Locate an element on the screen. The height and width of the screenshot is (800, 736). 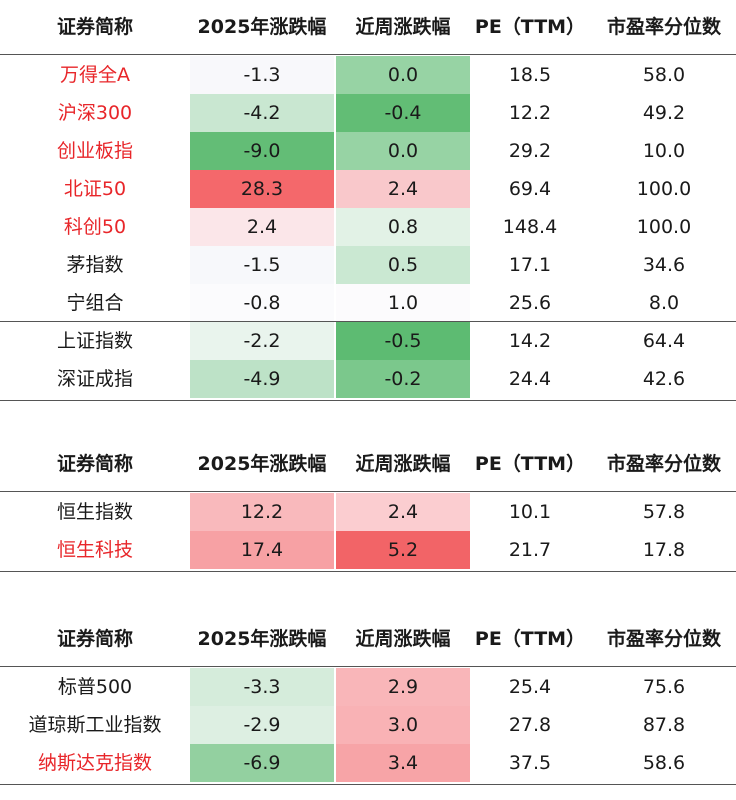
ytd-change-value: -4.2 is located at coordinates (262, 113).